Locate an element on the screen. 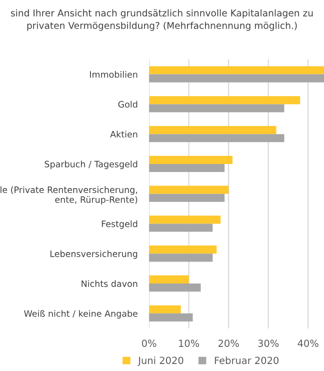 This screenshot has width=324, height=371. y-tick-label: Nichts davon is located at coordinates (110, 283).